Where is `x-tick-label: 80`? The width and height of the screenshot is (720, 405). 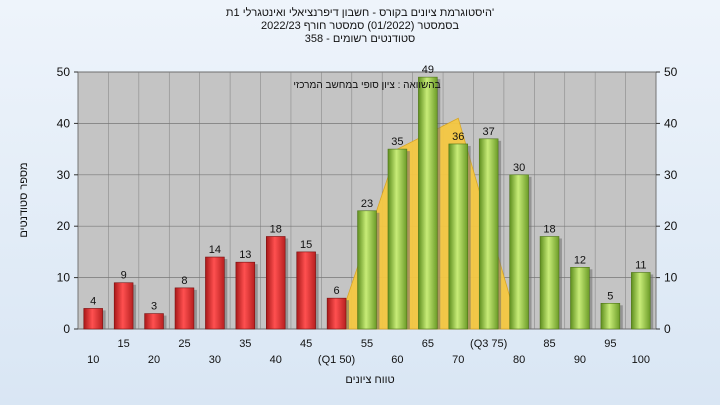
x-tick-label: 80 is located at coordinates (519, 360).